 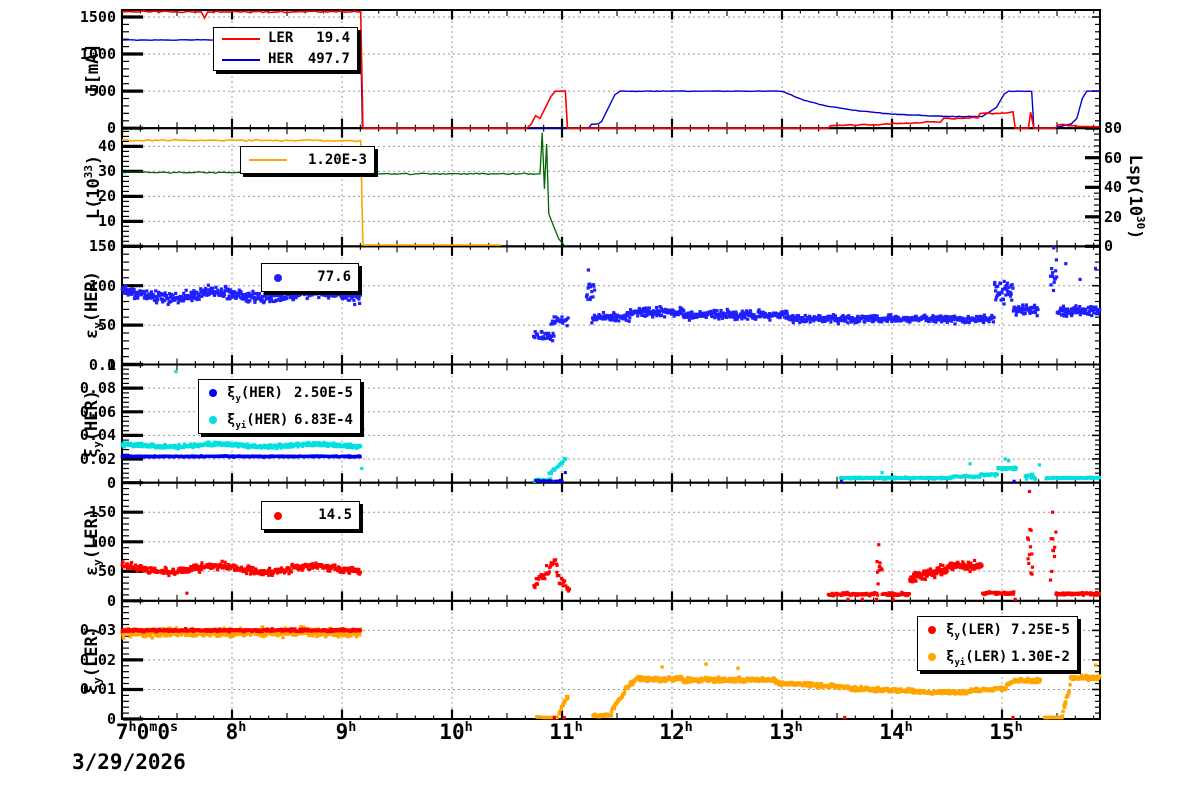 What do you see at coordinates (97, 411) in the screenshot?
I see `y-tick-label: 0.06` at bounding box center [97, 411].